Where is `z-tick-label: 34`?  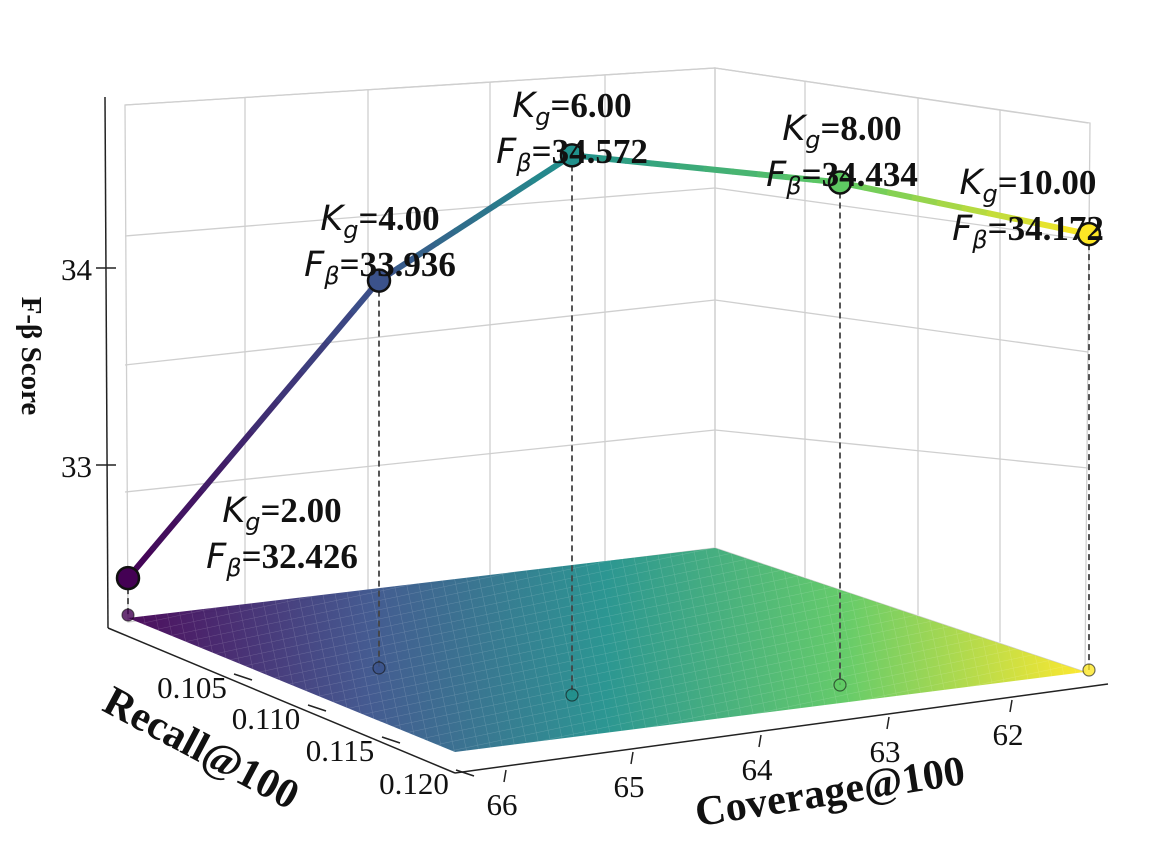
z-tick-label: 34 is located at coordinates (77, 269).